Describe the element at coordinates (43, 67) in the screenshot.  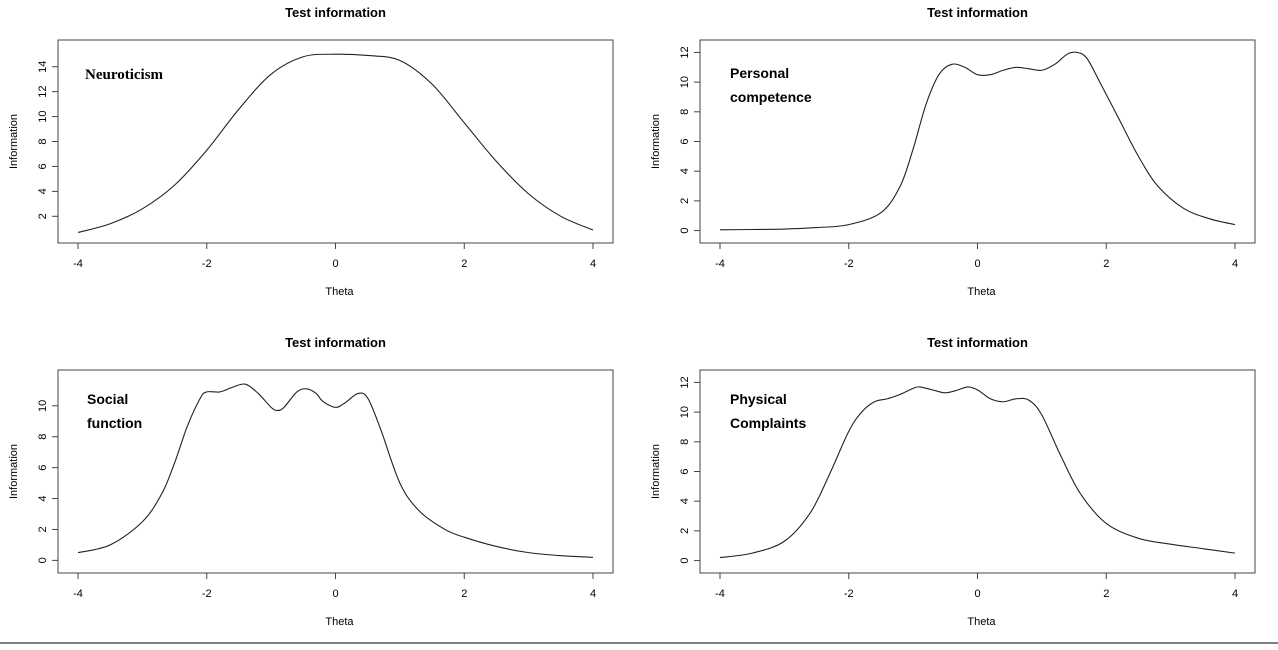
I see `y-tick-label: 14` at that location.